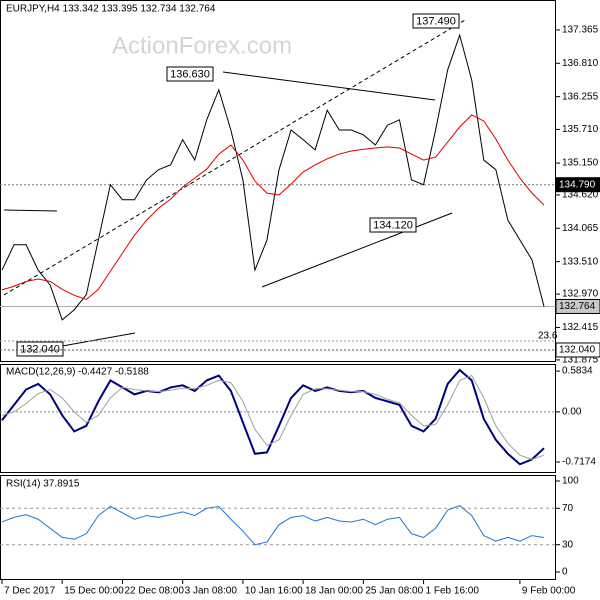 The width and height of the screenshot is (600, 600). What do you see at coordinates (572, 412) in the screenshot?
I see `y-tick-label: 0.00` at bounding box center [572, 412].